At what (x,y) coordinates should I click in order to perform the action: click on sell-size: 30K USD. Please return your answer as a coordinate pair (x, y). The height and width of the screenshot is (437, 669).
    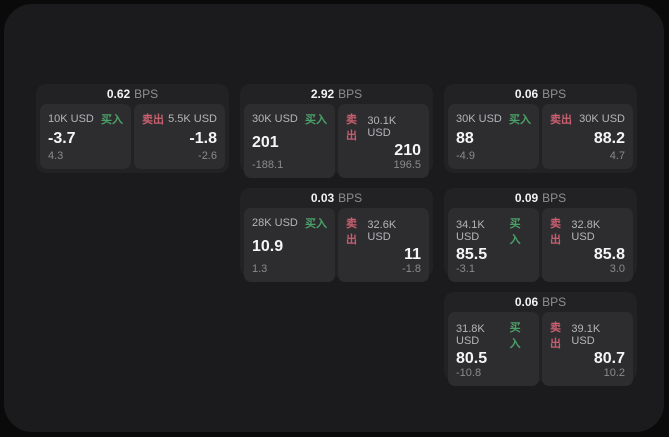
    Looking at the image, I should click on (602, 119).